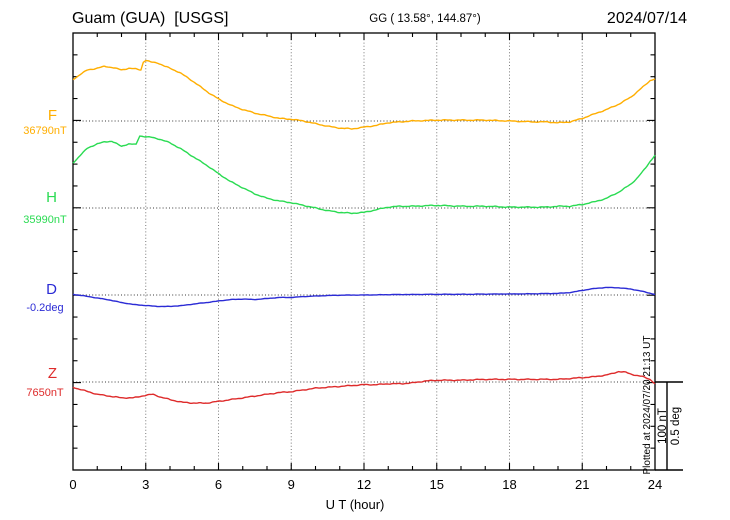 This screenshot has width=730, height=520. What do you see at coordinates (73, 484) in the screenshot?
I see `x-tick-label: 0` at bounding box center [73, 484].